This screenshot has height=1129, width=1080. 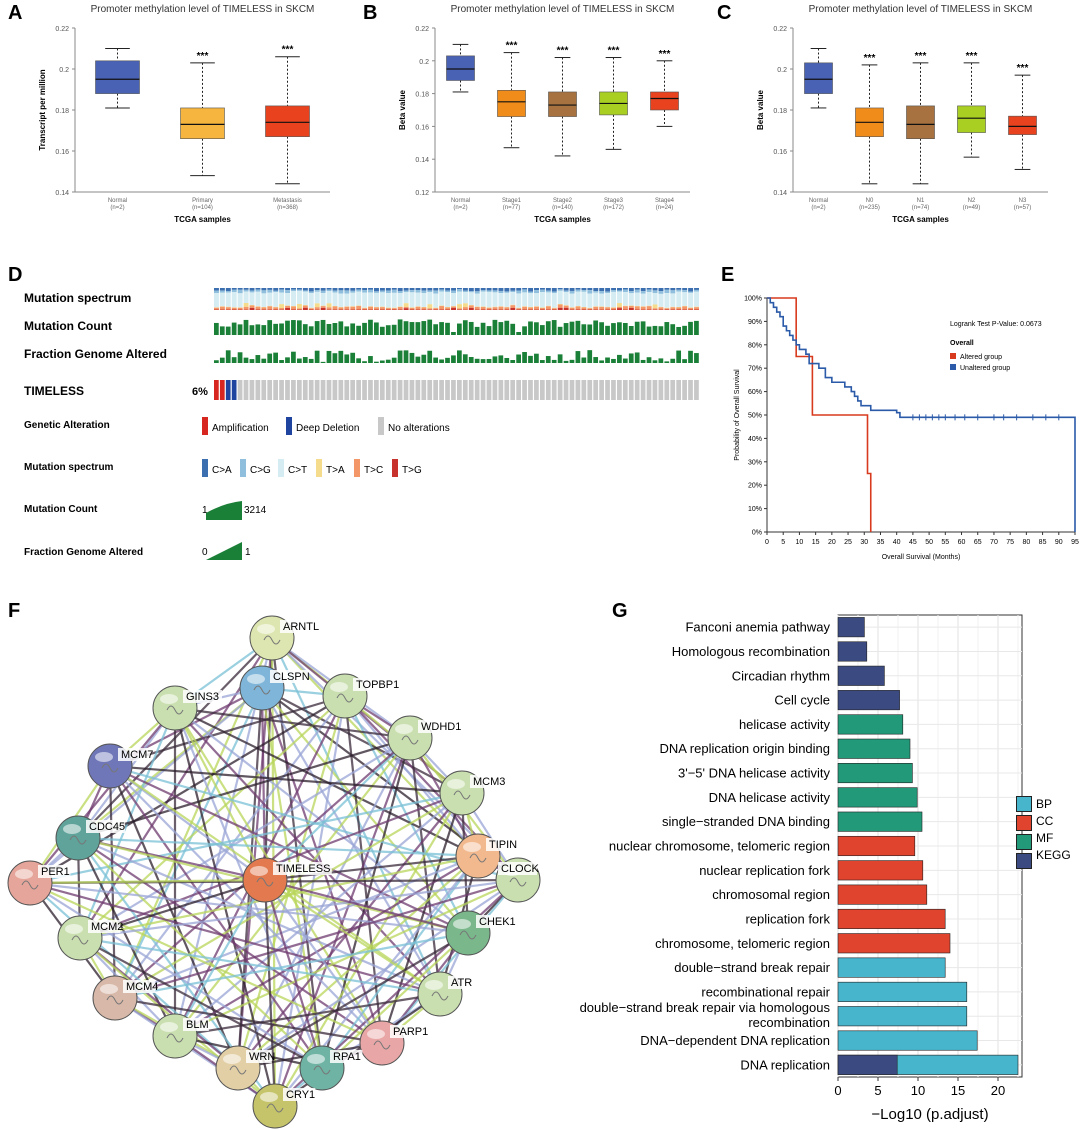 What do you see at coordinates (335, 470) in the screenshot?
I see `legend-label: T>A` at bounding box center [335, 470].